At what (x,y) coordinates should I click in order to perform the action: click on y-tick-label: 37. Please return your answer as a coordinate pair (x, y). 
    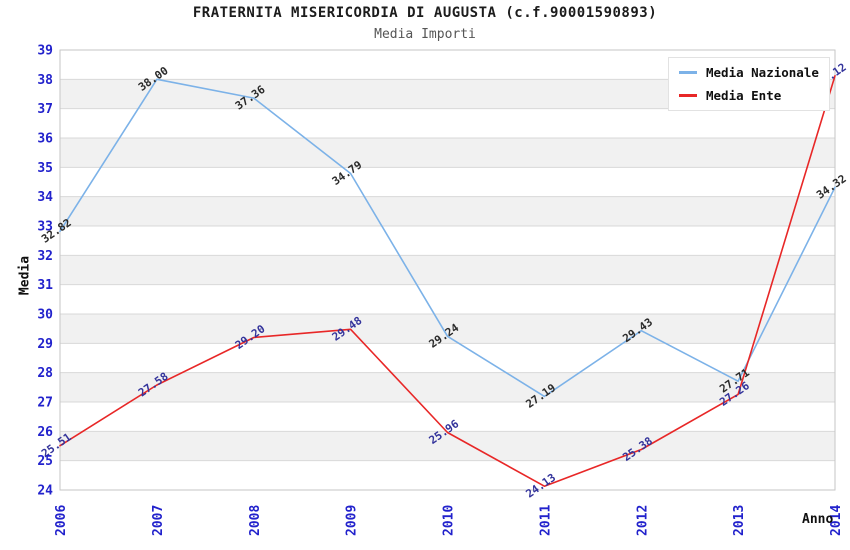
    Looking at the image, I should click on (45, 109).